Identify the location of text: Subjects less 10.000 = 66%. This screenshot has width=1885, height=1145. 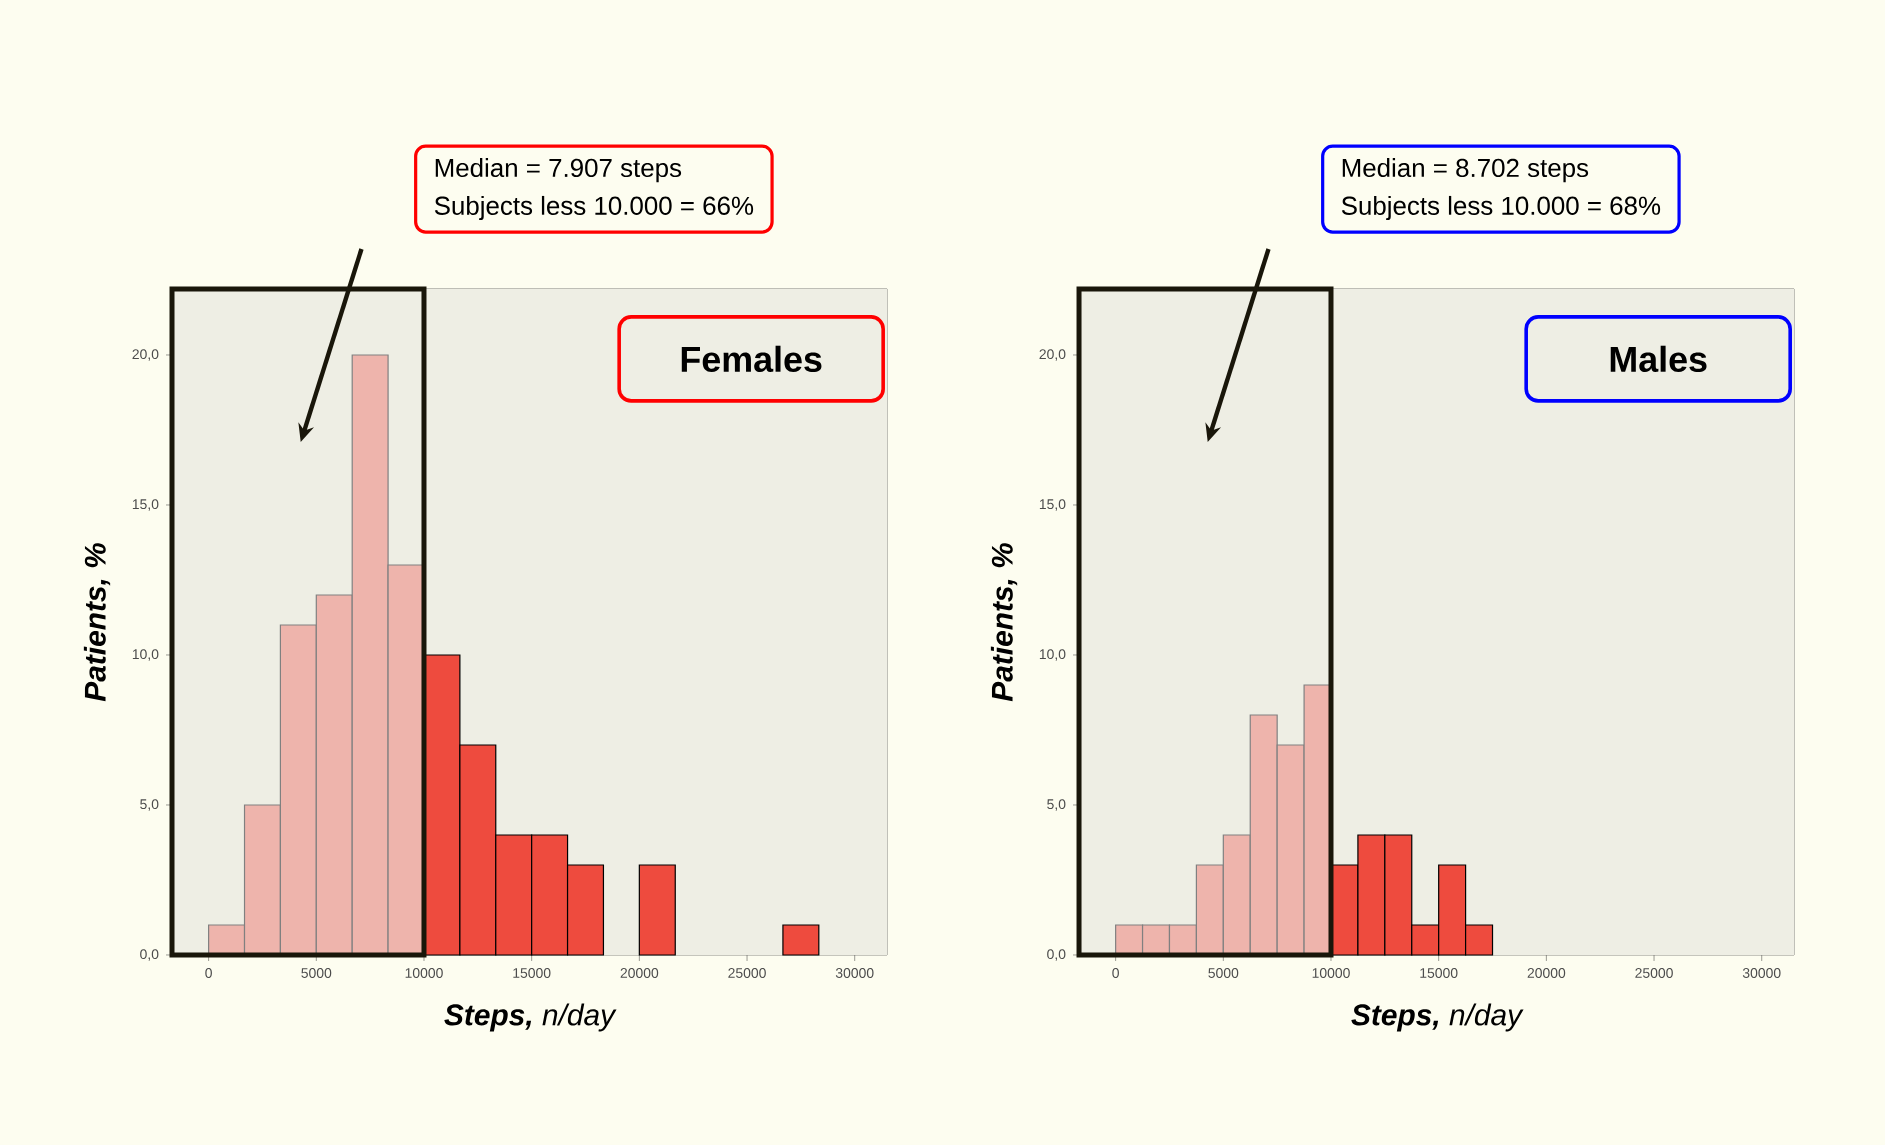
(594, 208).